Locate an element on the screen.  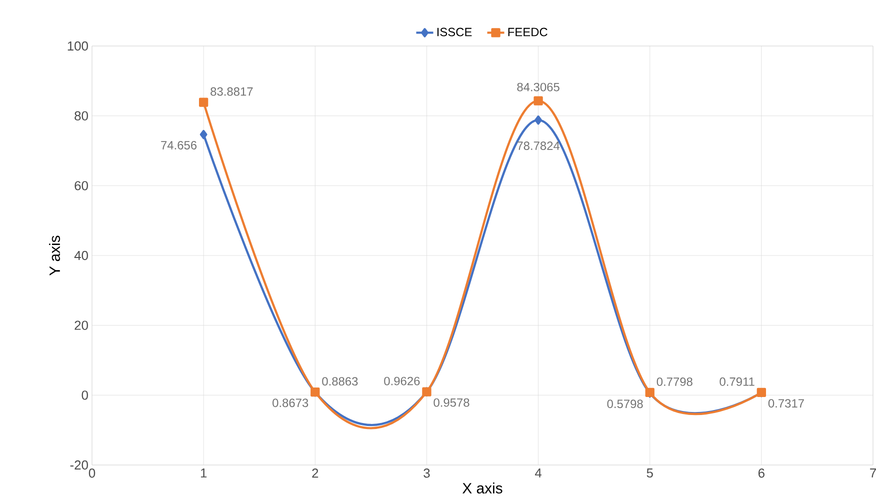
data-label: 0.9578 is located at coordinates (452, 402).